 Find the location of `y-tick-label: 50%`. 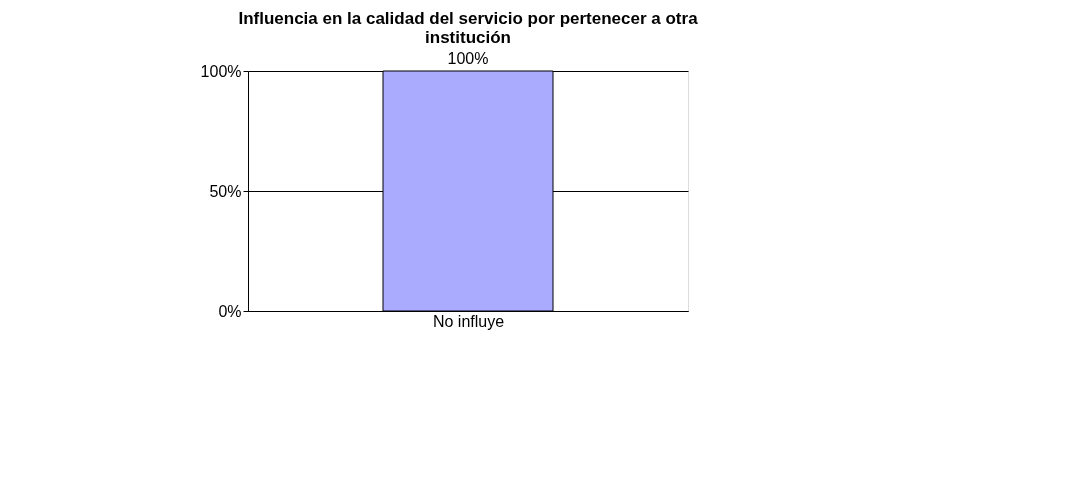

y-tick-label: 50% is located at coordinates (225, 191).